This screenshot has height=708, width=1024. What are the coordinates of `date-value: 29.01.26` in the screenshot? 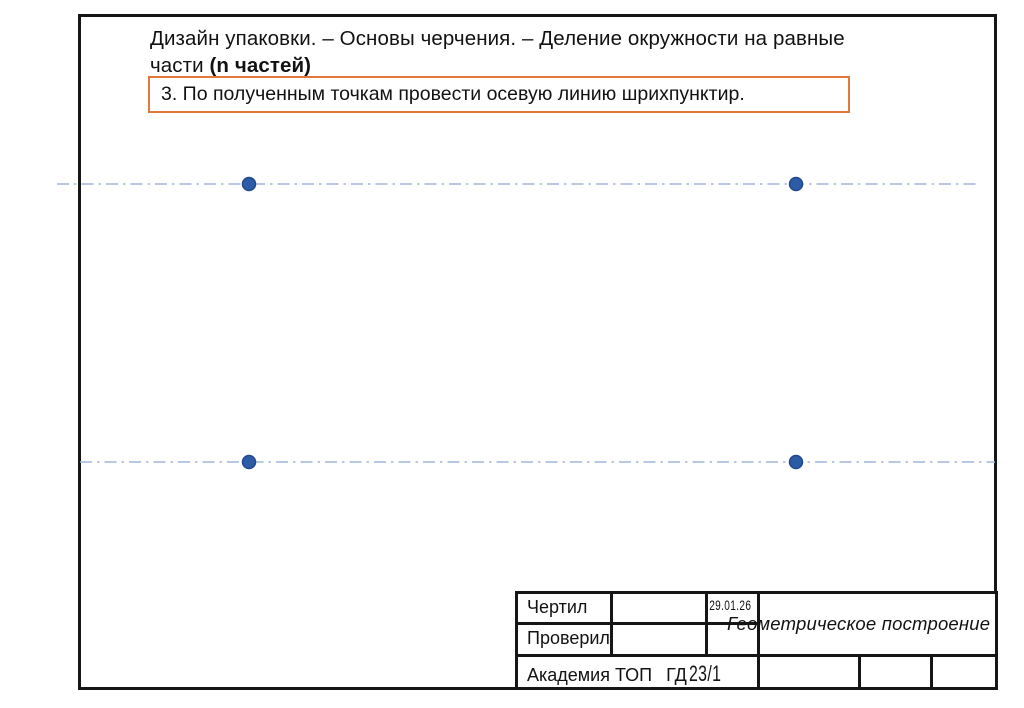 It's located at (730, 605).